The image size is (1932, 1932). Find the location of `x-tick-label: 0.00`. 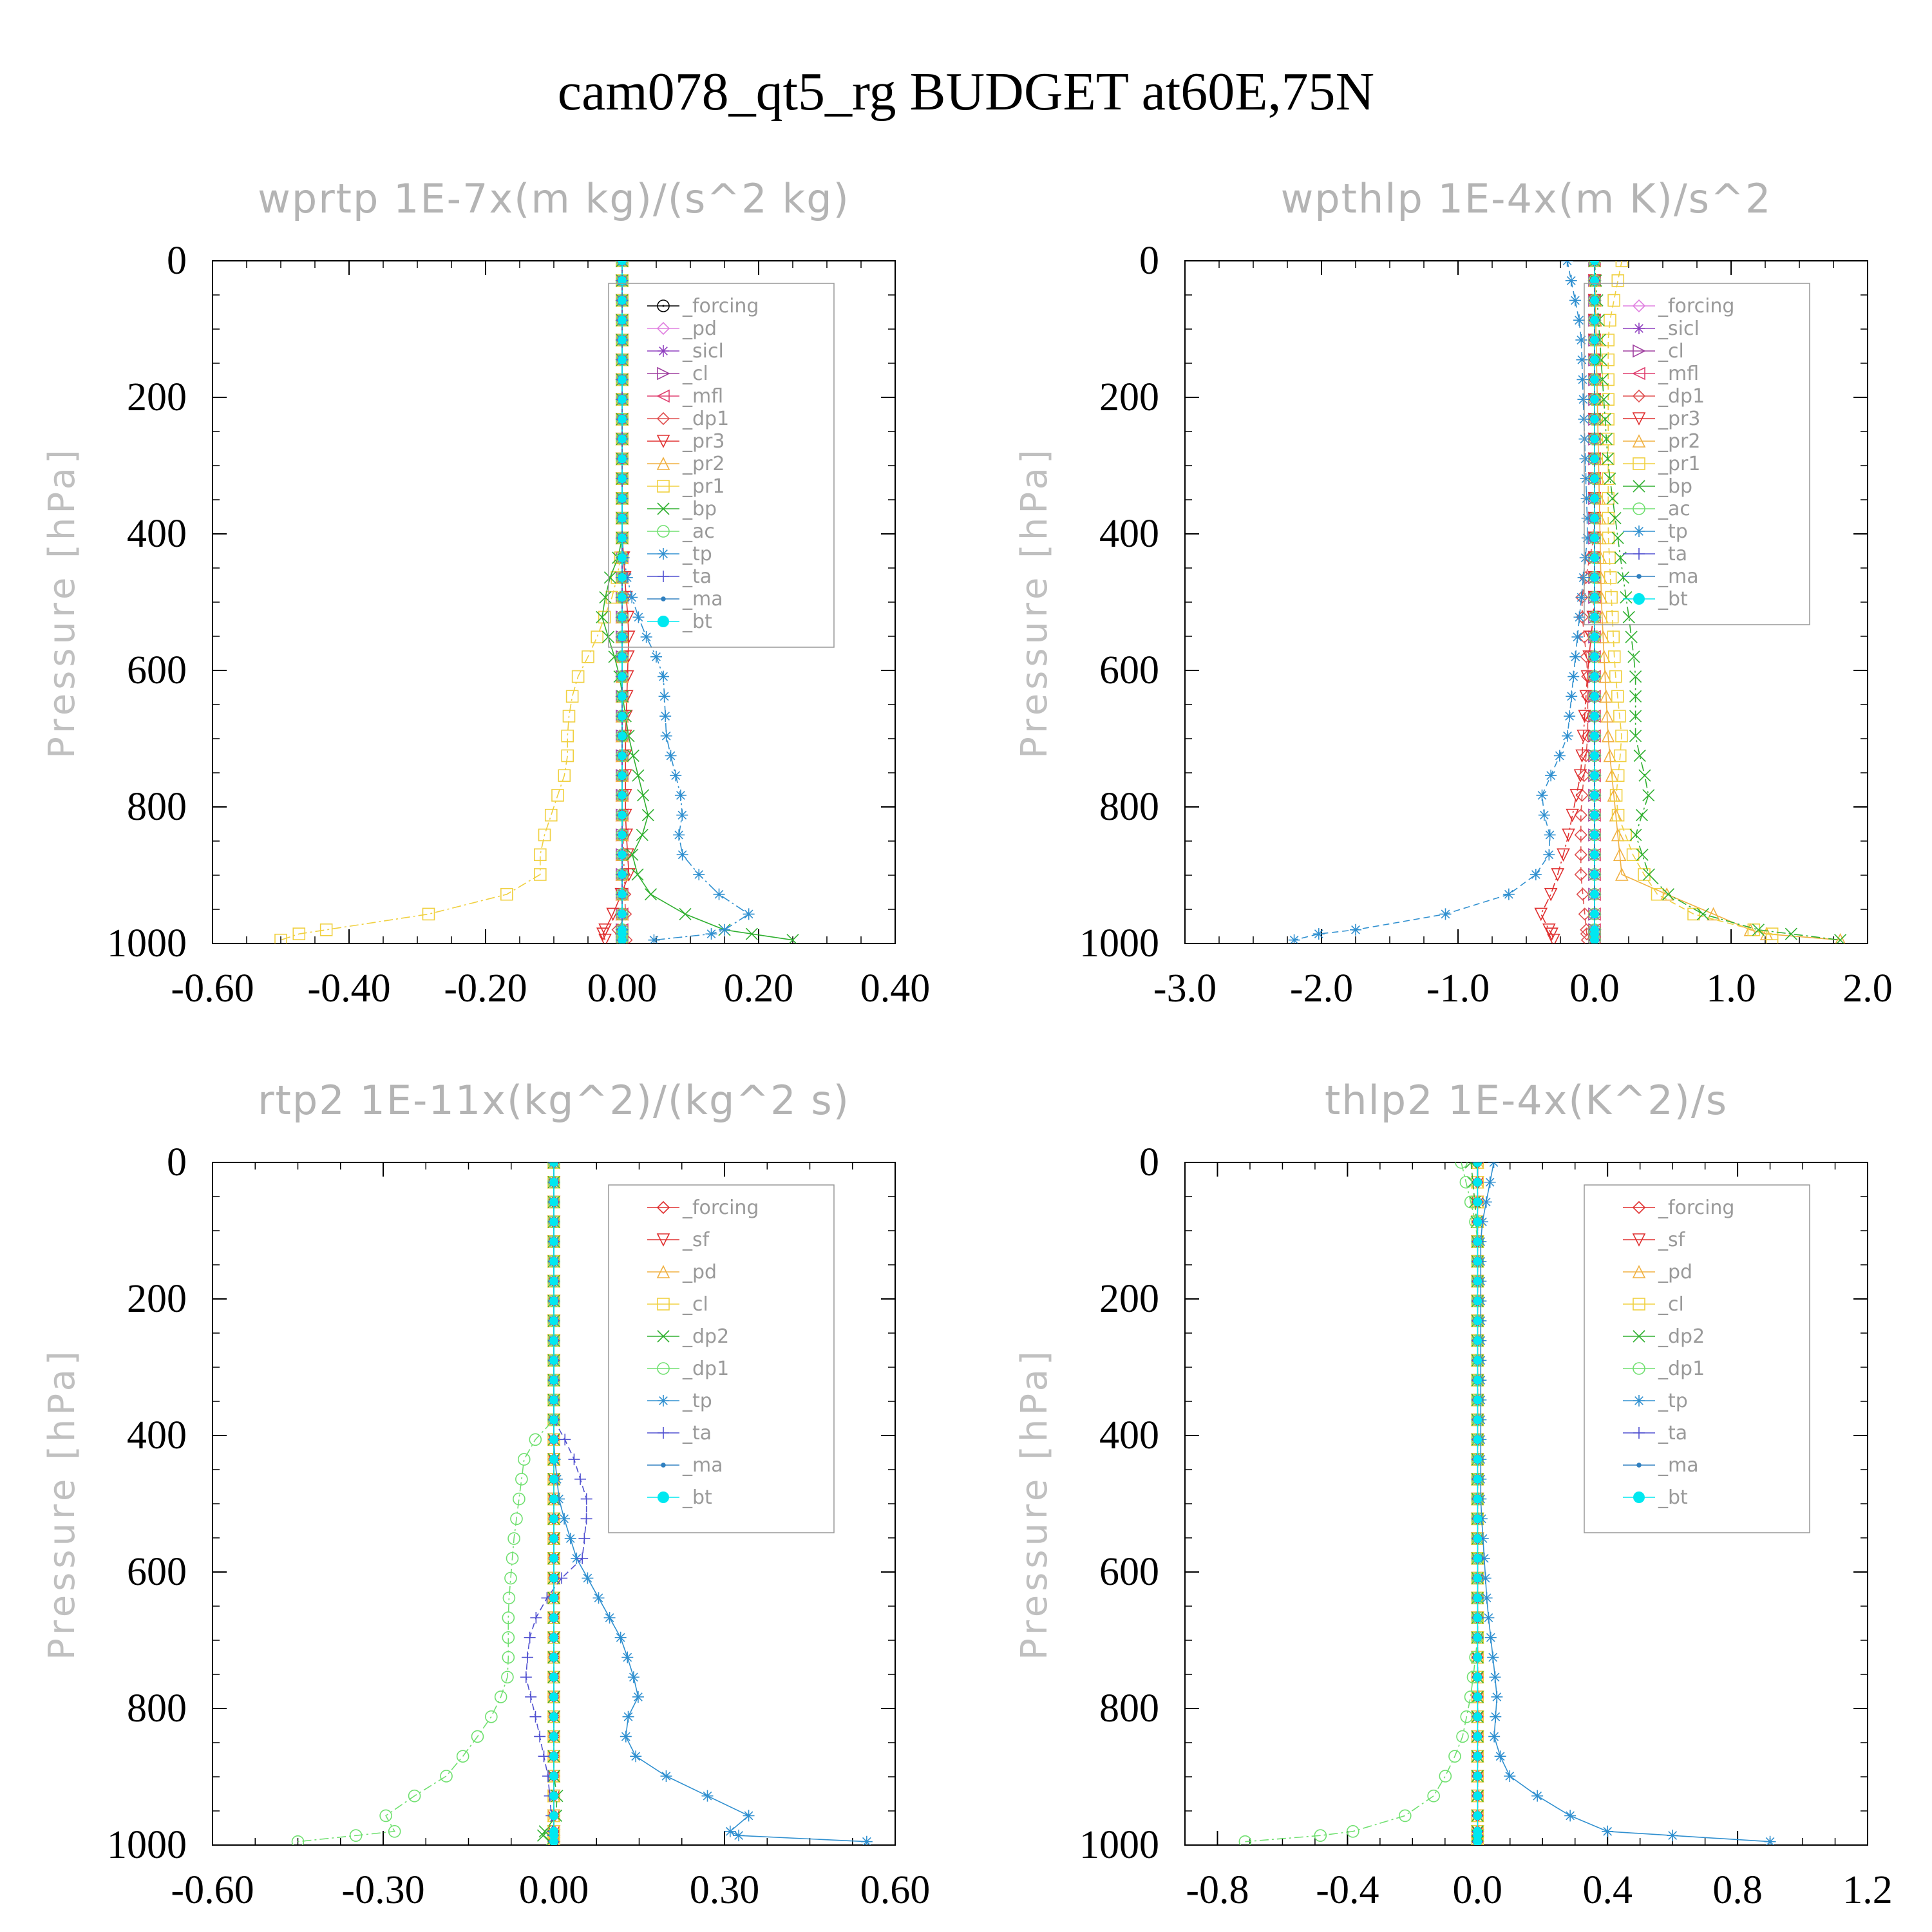

x-tick-label: 0.00 is located at coordinates (554, 1890).